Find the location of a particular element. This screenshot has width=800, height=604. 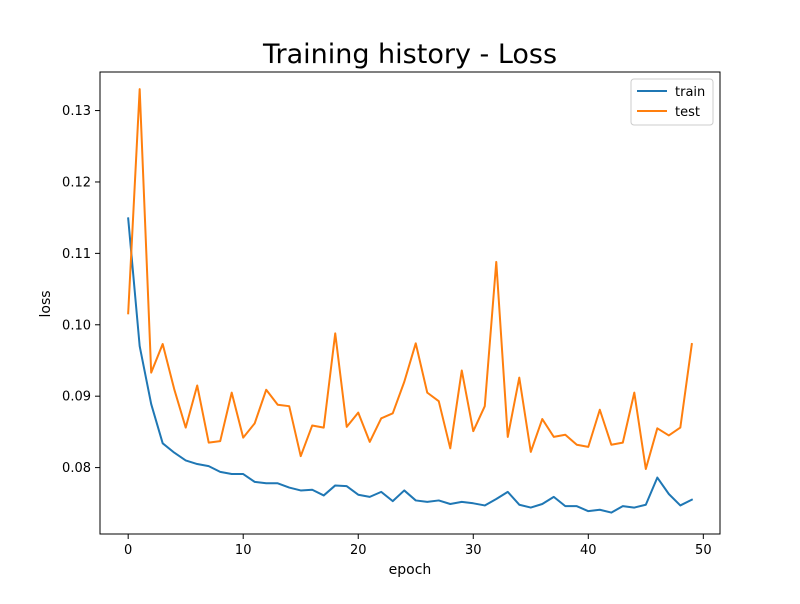

y-axis-ticks: 0.08 0.09 0.10 0.11 0.12 0.13 is located at coordinates (81, 290).